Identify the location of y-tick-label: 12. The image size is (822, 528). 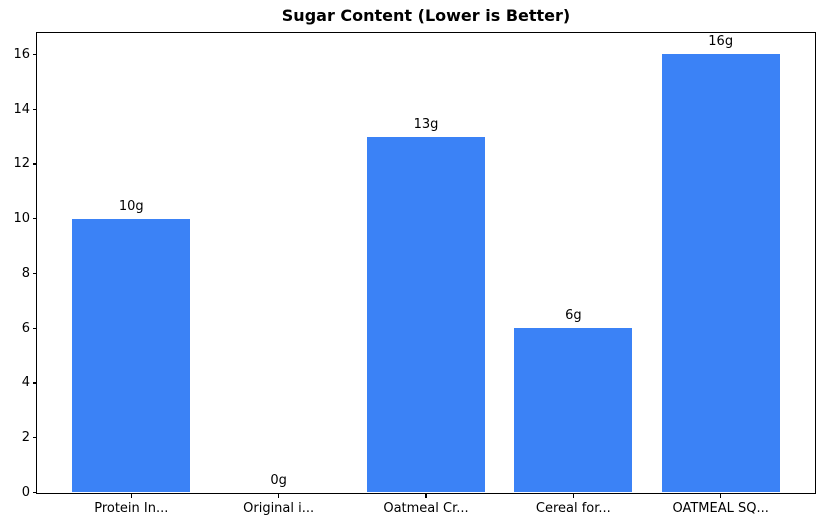
(21, 164).